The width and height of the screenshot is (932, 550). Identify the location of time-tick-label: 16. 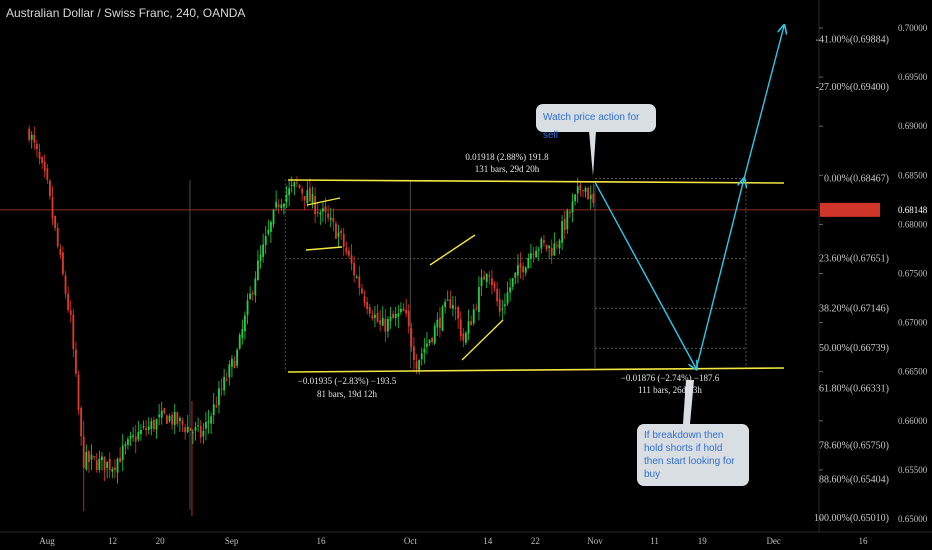
(322, 541).